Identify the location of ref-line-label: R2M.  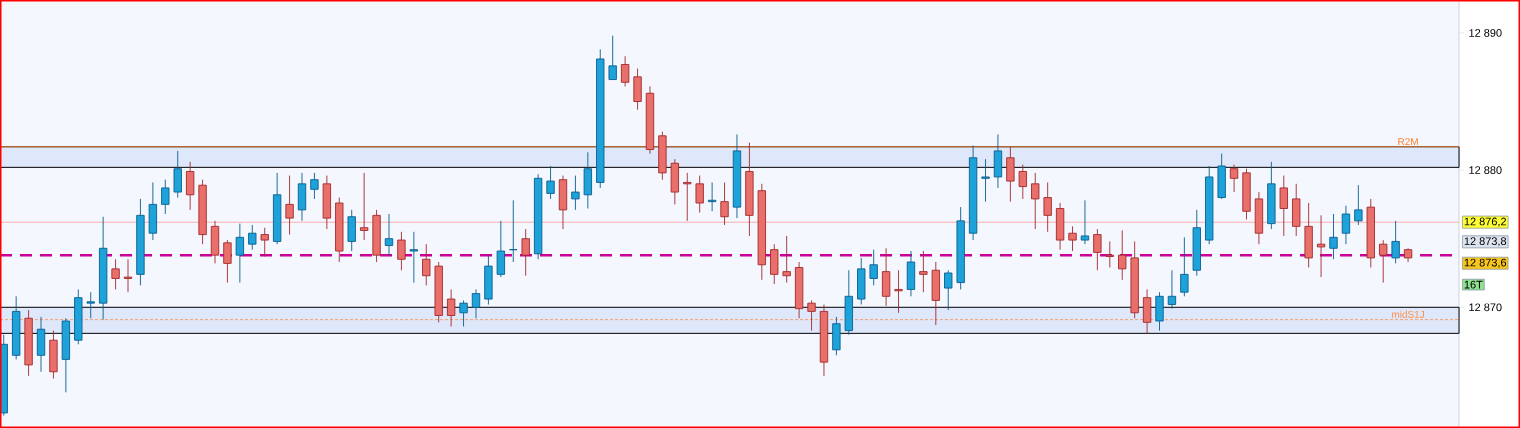
(1408, 142).